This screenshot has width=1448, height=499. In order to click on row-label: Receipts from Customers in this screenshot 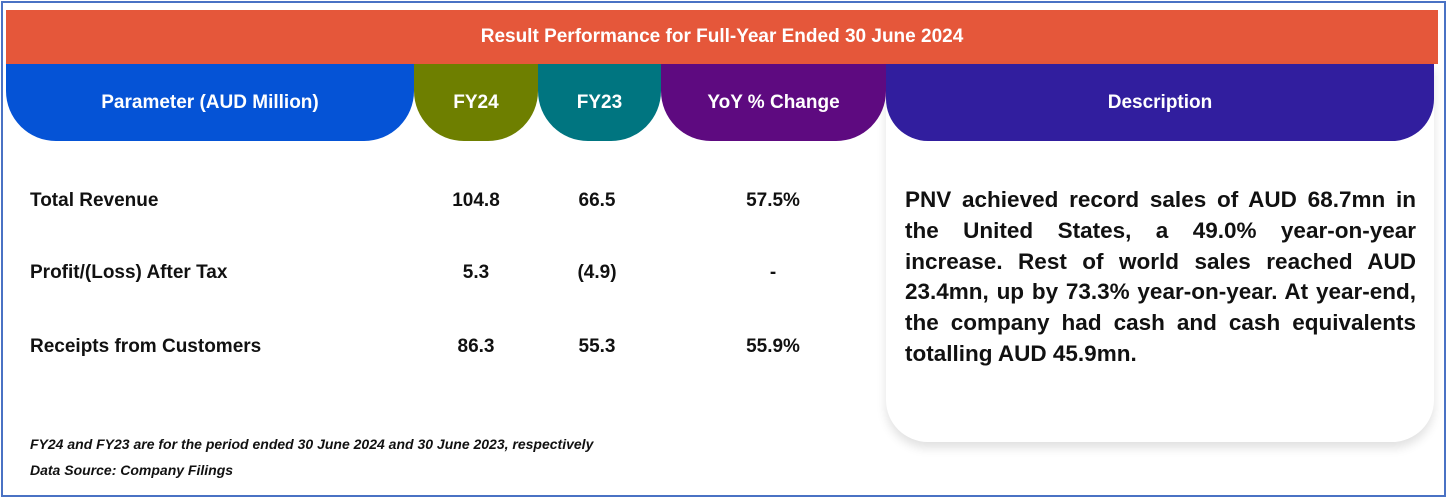, I will do `click(146, 346)`.